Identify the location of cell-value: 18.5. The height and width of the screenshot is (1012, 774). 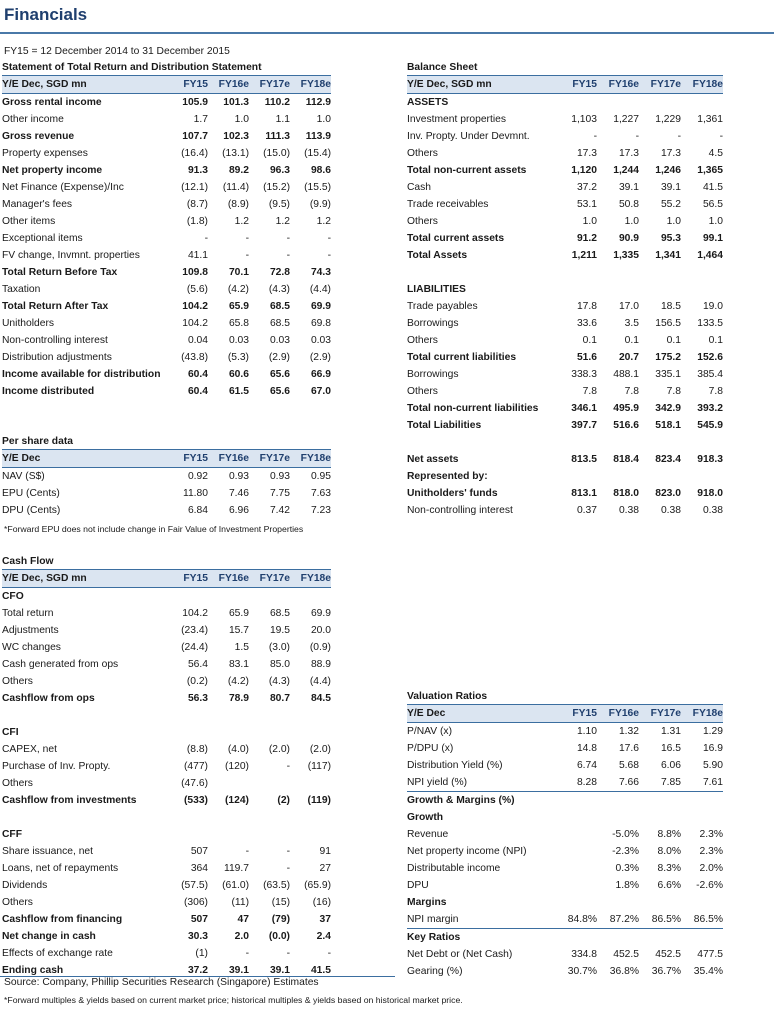
(670, 306).